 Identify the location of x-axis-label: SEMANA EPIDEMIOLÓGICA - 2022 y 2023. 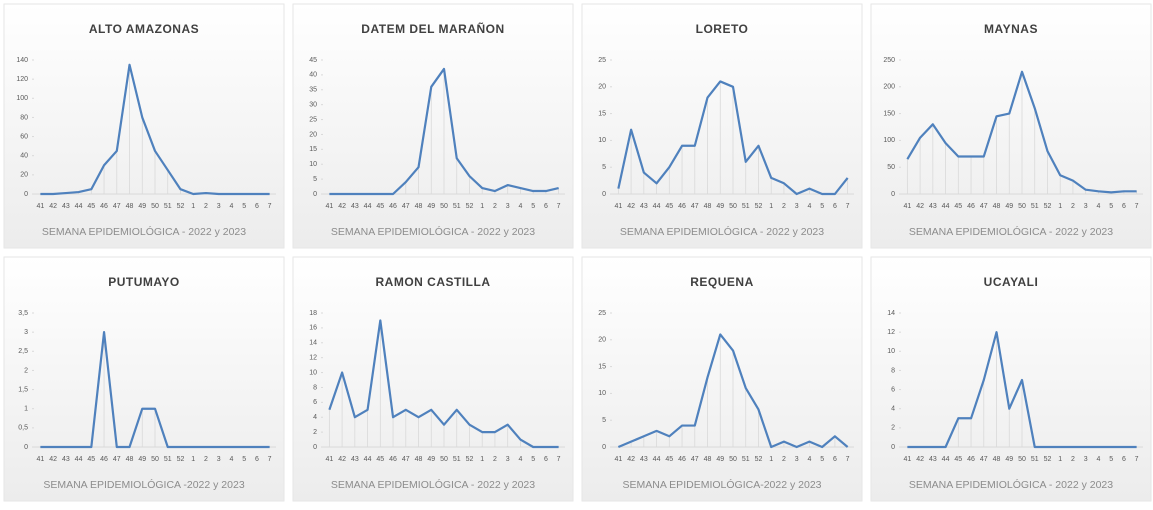
(433, 231).